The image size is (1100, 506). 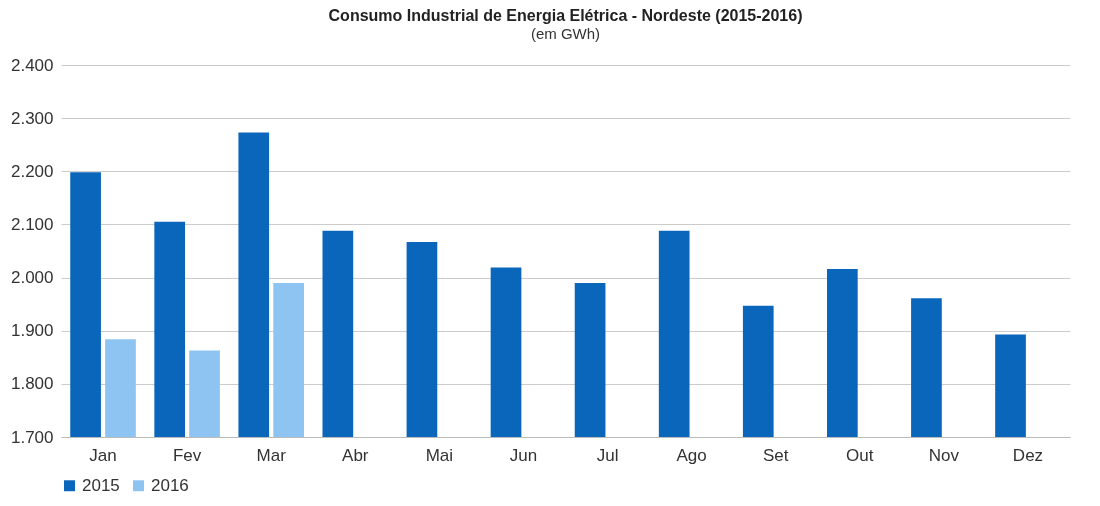 I want to click on y-tick-label: 2.400, so click(x=32, y=65).